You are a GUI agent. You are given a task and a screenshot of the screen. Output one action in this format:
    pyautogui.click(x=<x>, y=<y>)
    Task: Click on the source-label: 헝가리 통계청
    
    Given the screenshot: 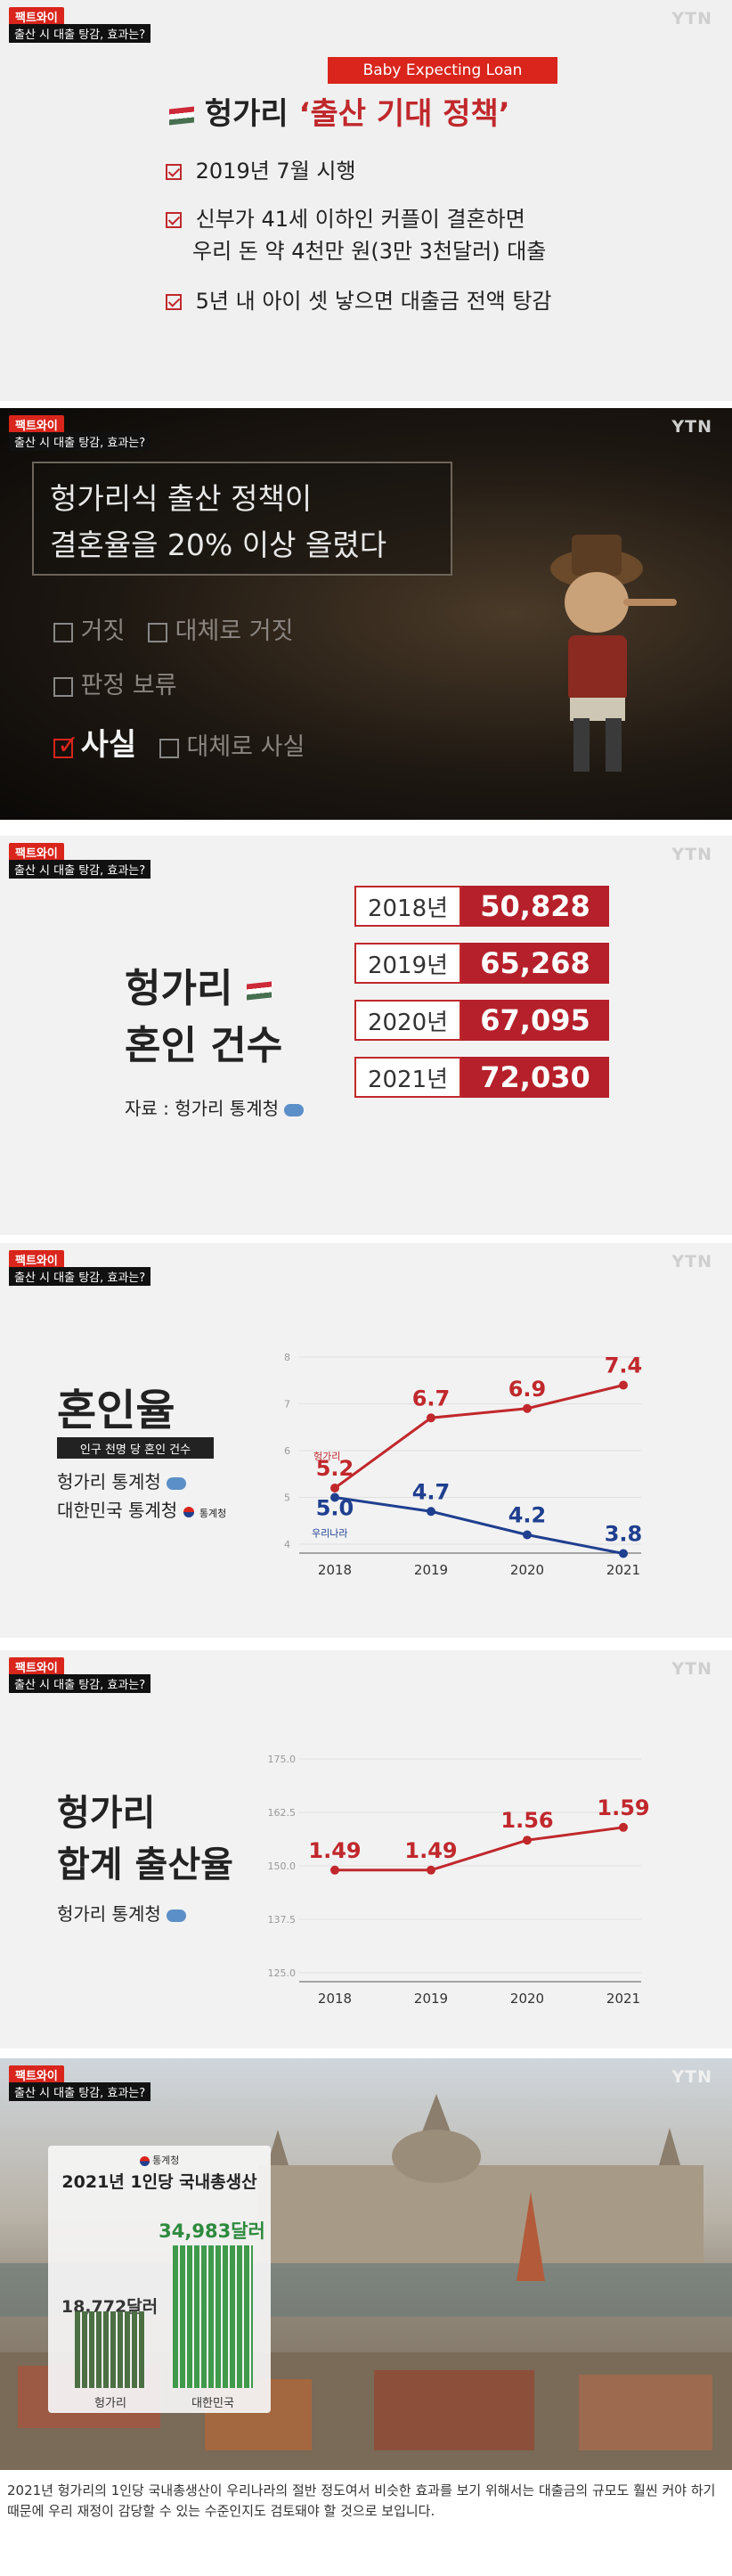 What is the action you would take?
    pyautogui.click(x=122, y=1913)
    